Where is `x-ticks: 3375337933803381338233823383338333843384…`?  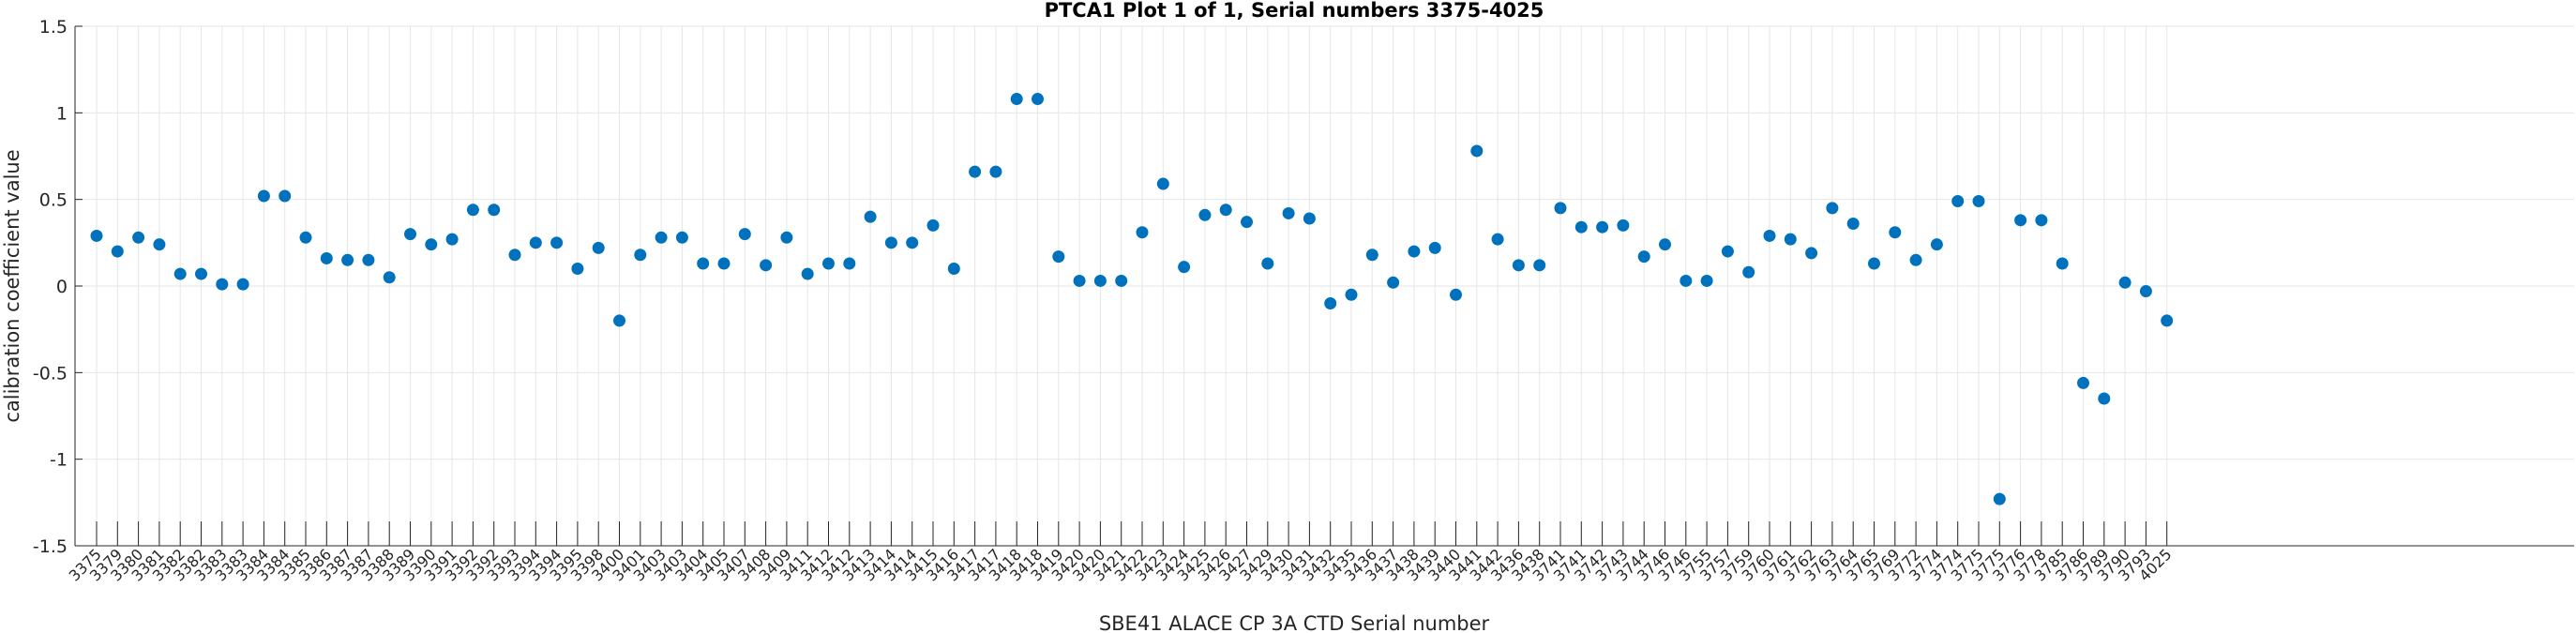 x-ticks: 3375337933803381338233823383338333843384… is located at coordinates (1121, 553).